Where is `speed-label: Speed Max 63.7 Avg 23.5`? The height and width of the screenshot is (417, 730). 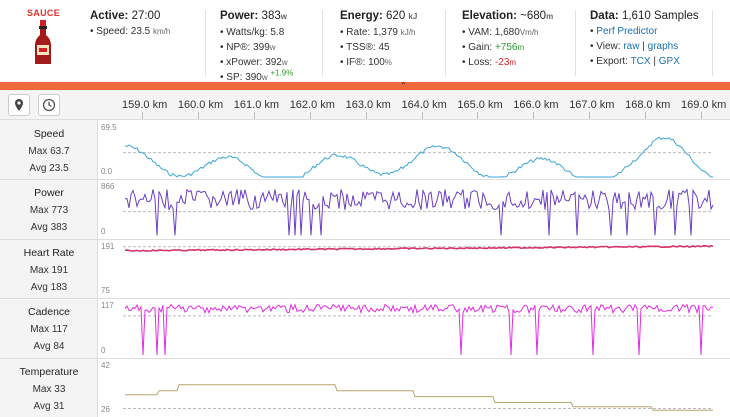
speed-label: Speed Max 63.7 Avg 23.5 is located at coordinates (49, 151).